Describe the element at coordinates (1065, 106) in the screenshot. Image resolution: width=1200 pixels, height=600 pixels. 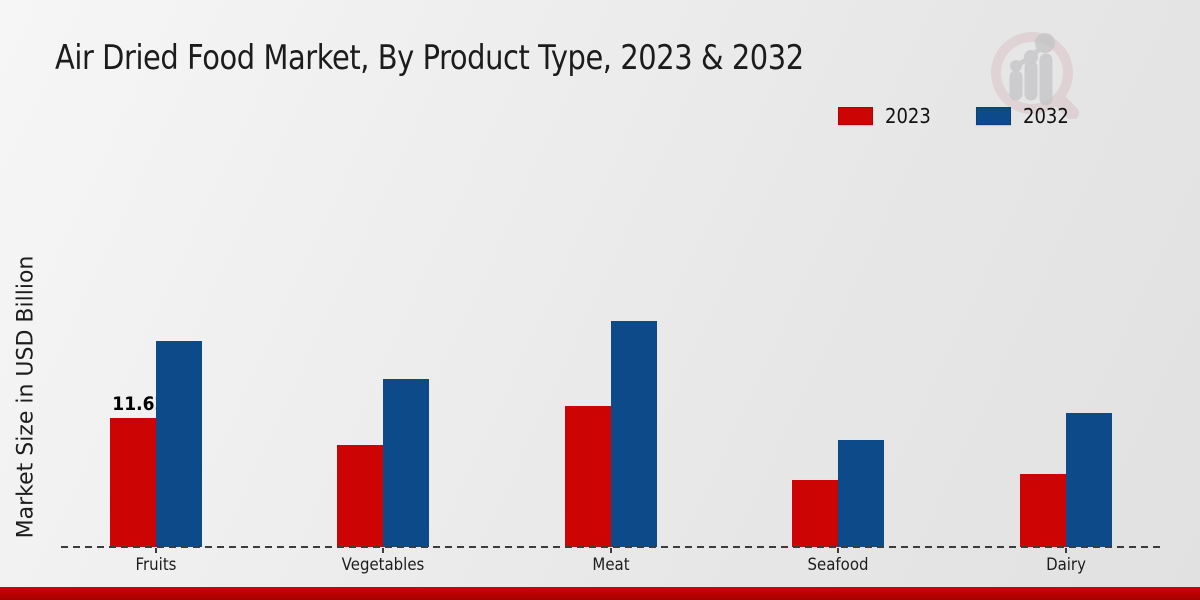
I see `magnifier-handle-icon` at that location.